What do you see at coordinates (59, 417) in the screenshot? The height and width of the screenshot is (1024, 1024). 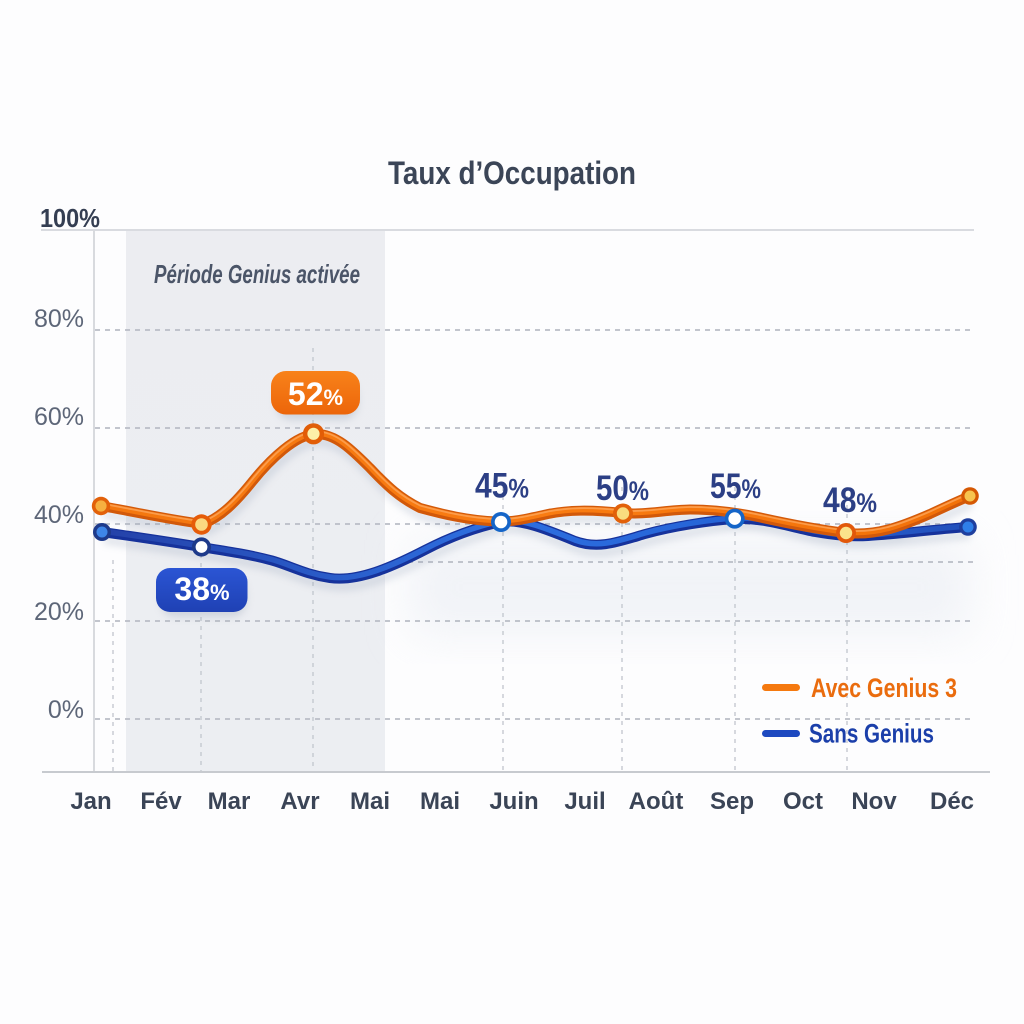 I see `svg-text: 60%` at bounding box center [59, 417].